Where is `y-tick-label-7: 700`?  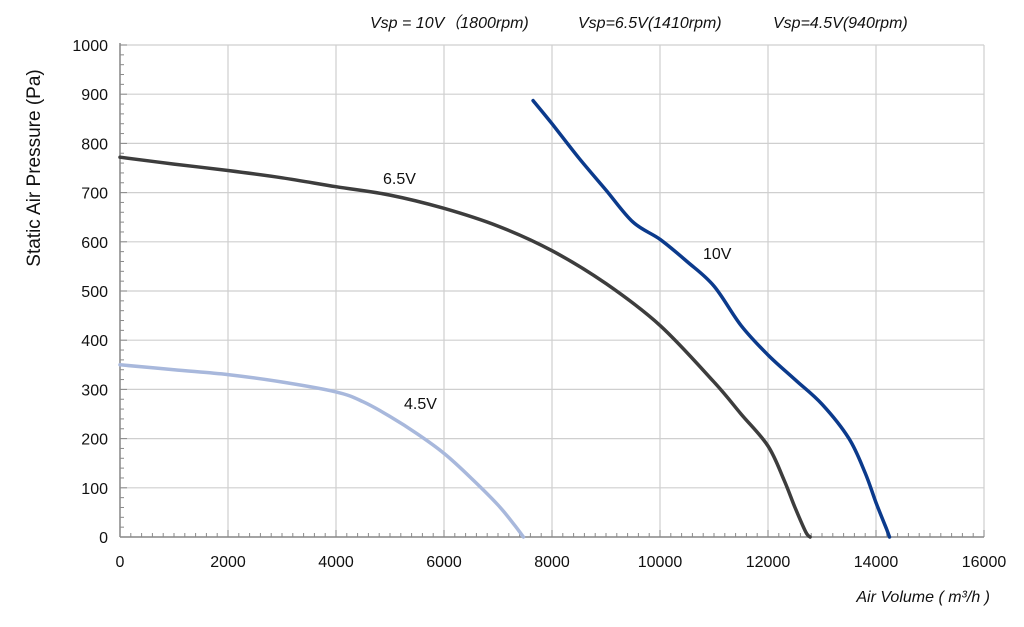
y-tick-label-7: 700 is located at coordinates (94, 194).